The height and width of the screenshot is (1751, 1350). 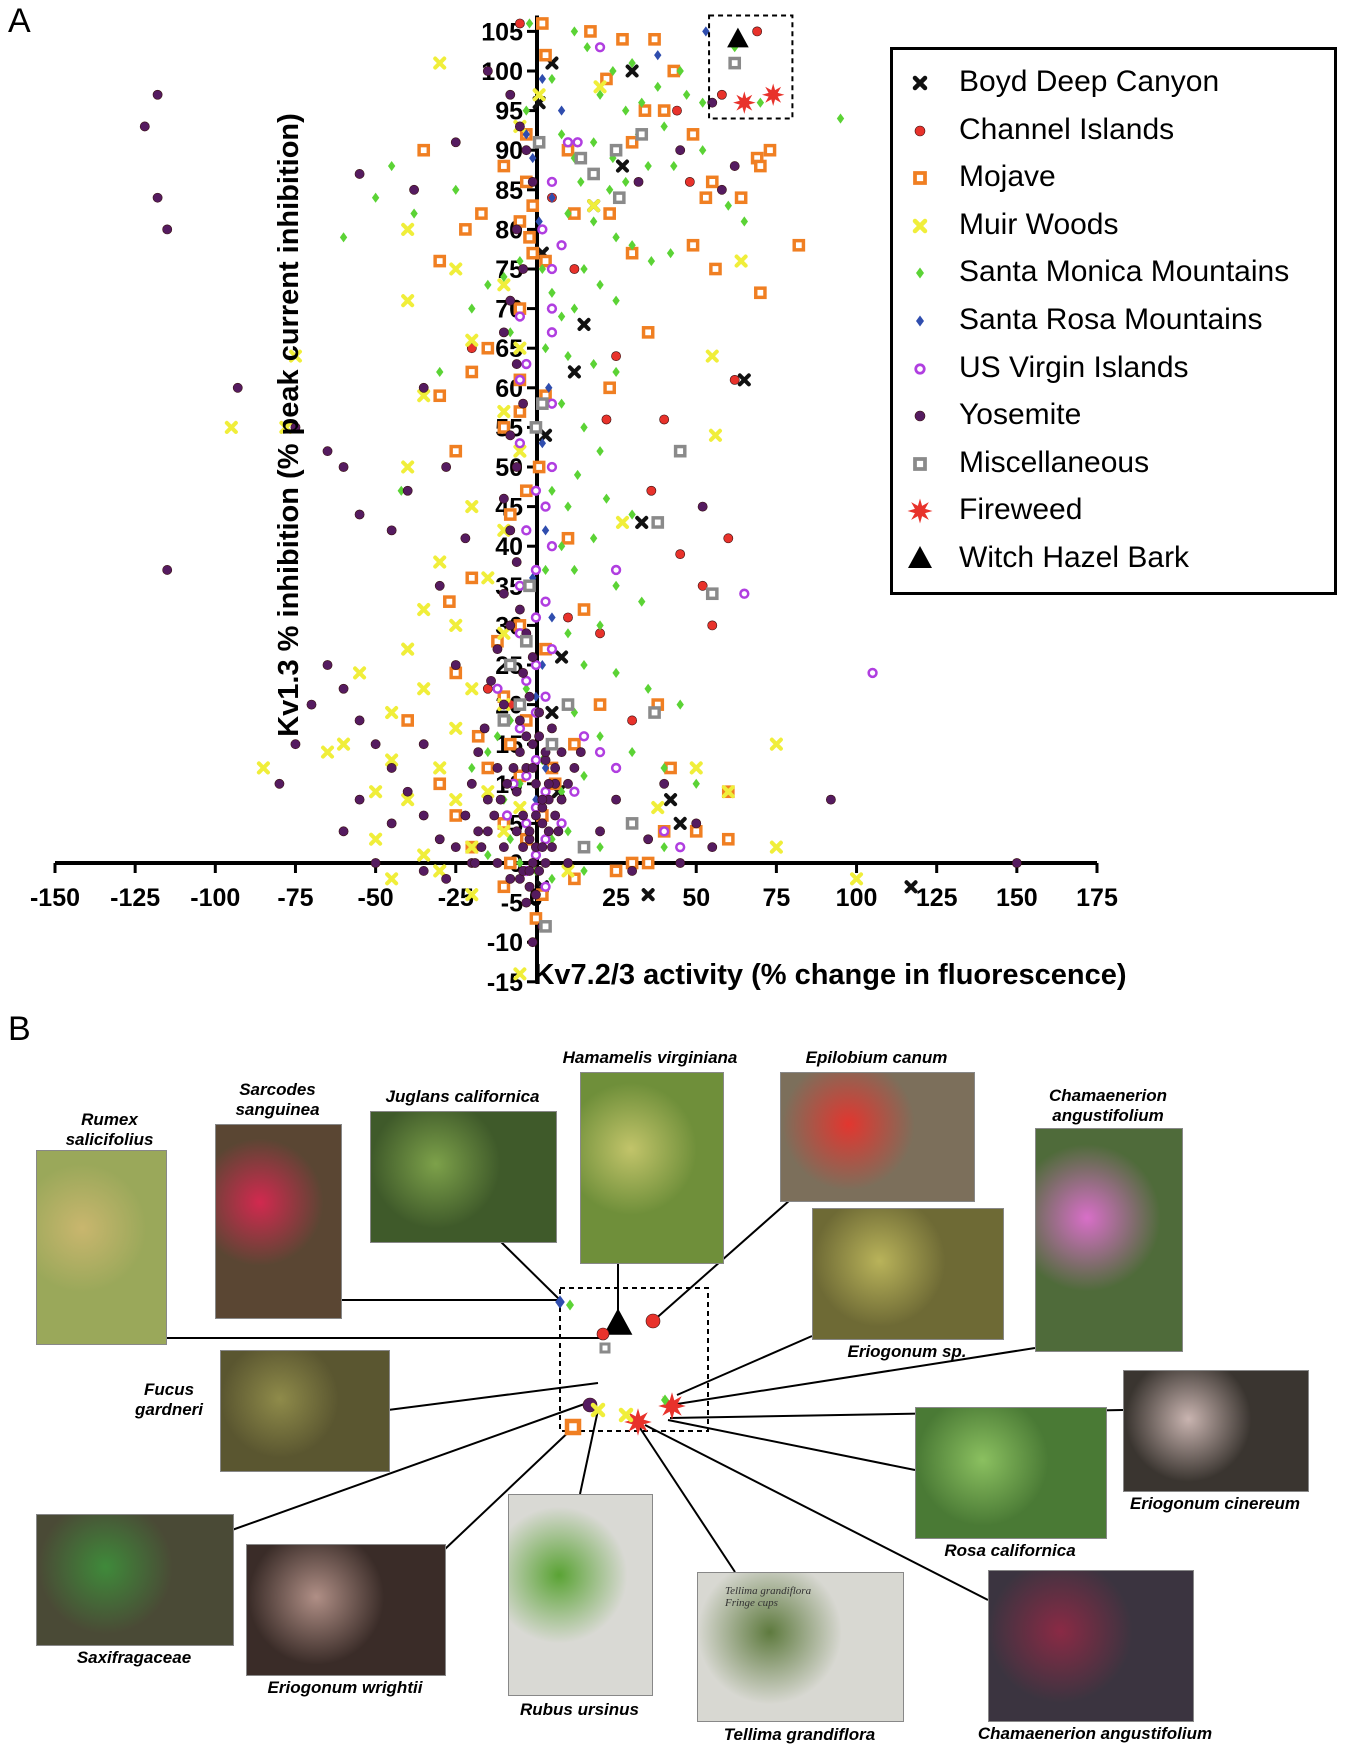 I want to click on photo-chamaenerion1, so click(x=1109, y=1240).